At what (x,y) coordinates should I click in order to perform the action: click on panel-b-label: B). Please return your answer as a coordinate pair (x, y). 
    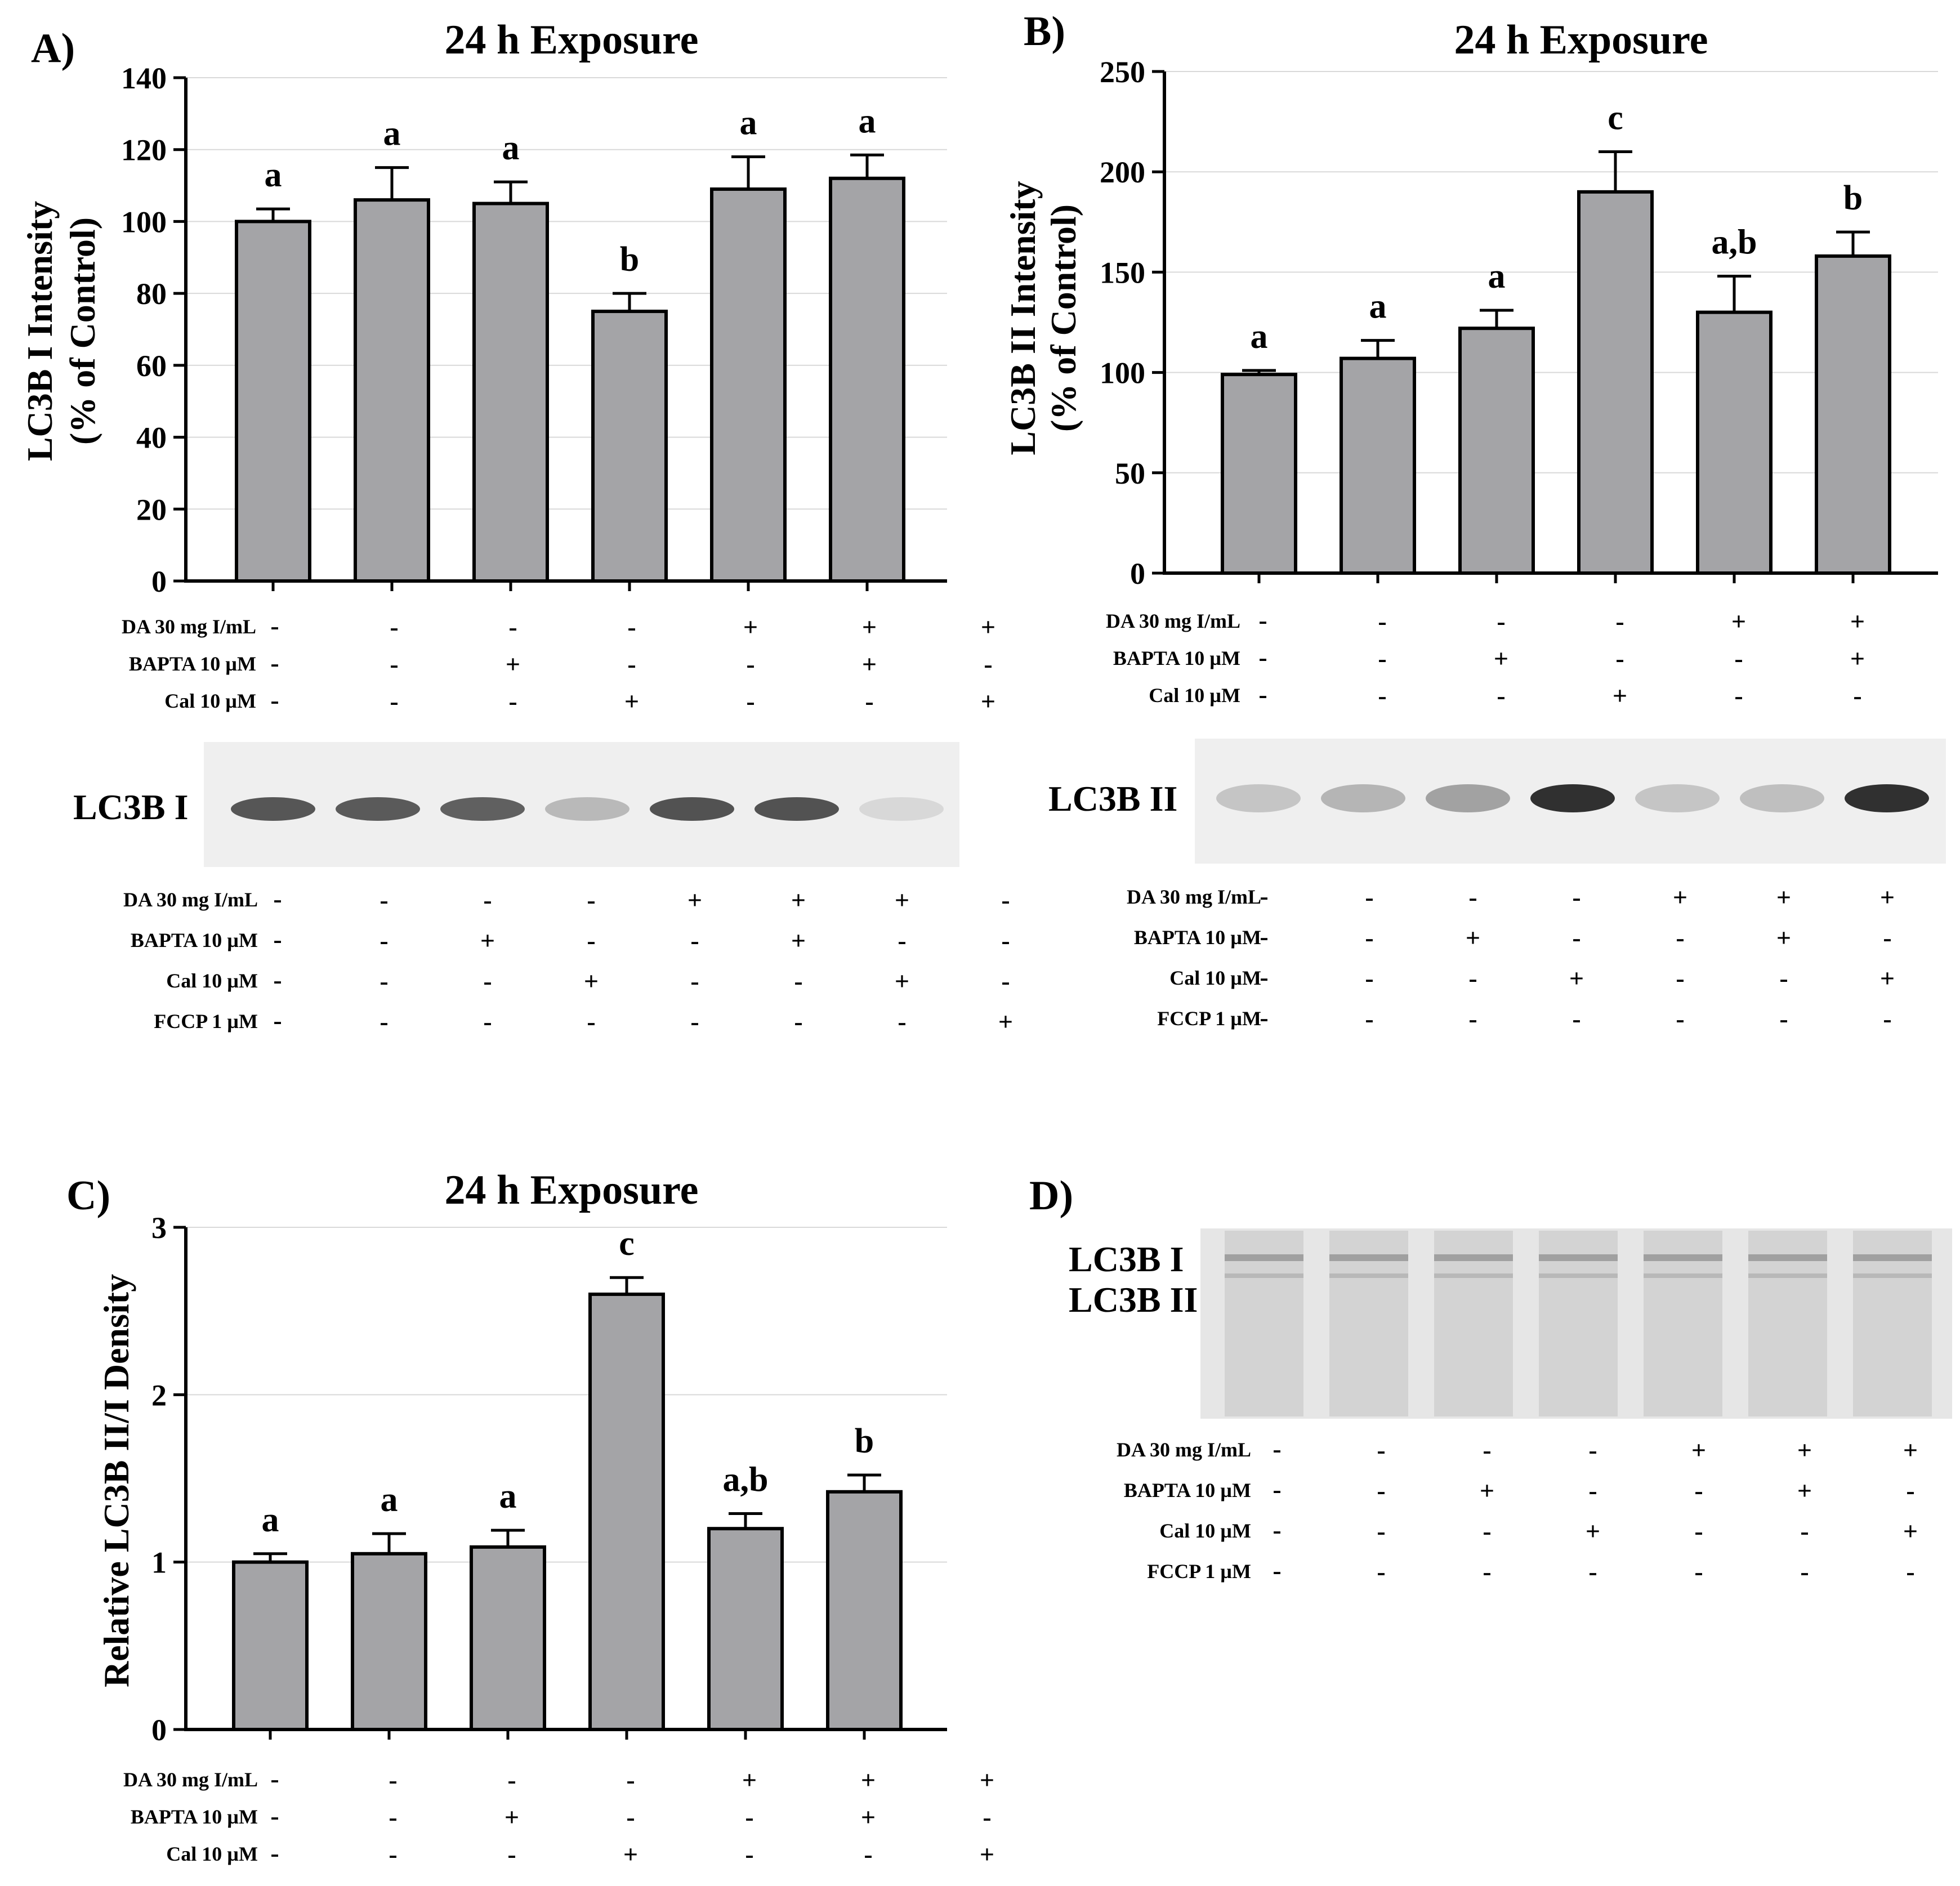
    Looking at the image, I should click on (1044, 31).